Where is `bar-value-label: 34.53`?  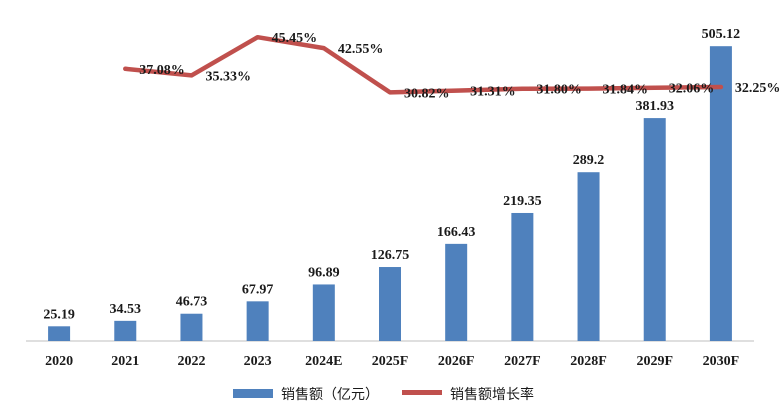 bar-value-label: 34.53 is located at coordinates (126, 309).